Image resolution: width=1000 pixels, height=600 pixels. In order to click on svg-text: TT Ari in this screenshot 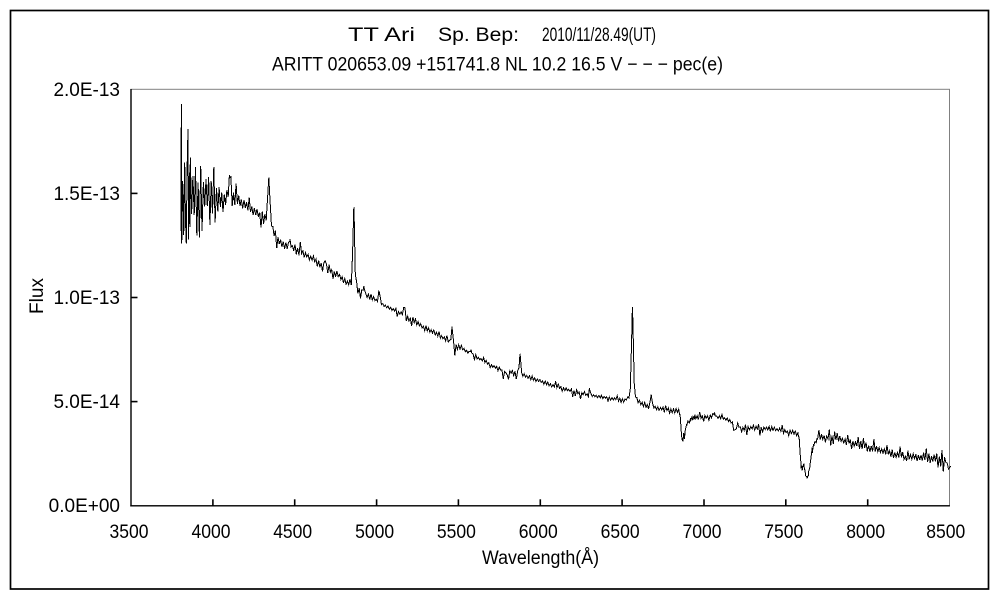, I will do `click(381, 35)`.